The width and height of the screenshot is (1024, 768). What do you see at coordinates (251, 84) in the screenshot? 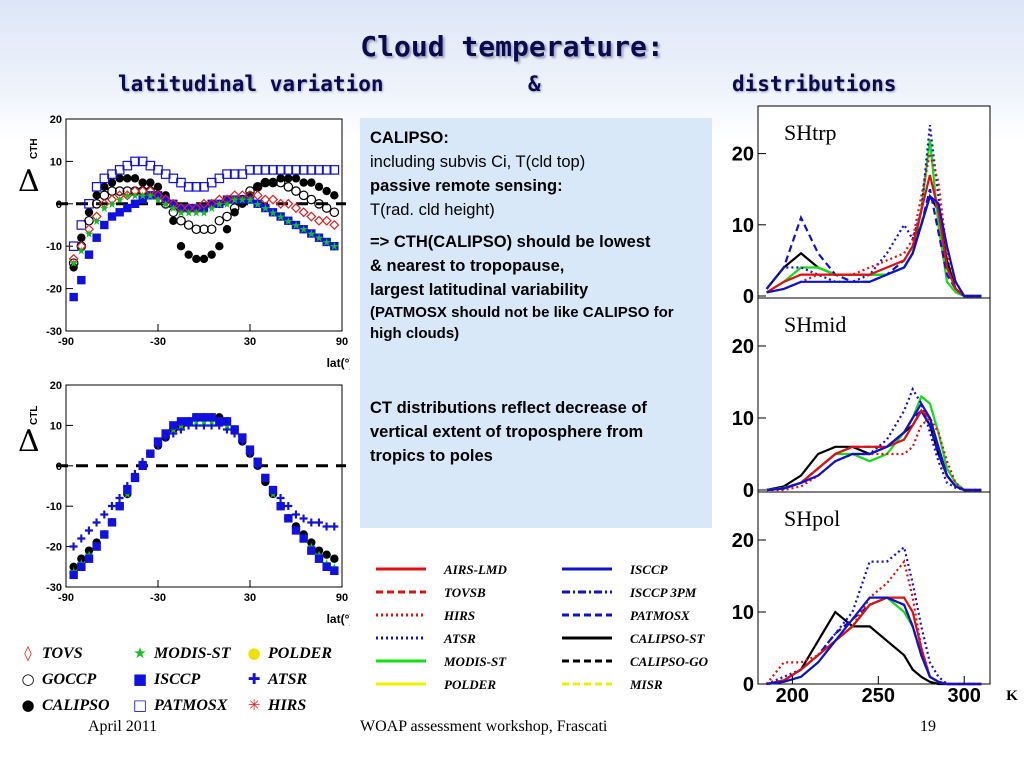
I see `subtitle-left: latitudinal variation` at bounding box center [251, 84].